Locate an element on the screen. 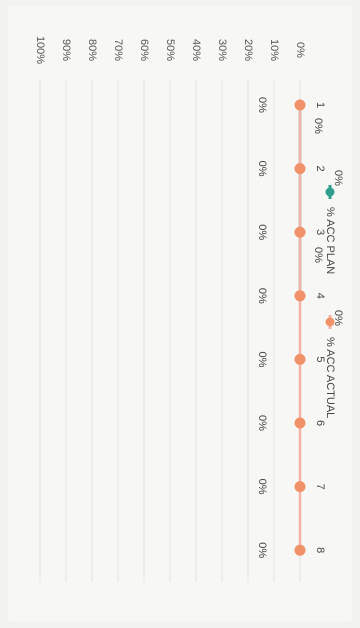 This screenshot has width=360, height=628. series is located at coordinates (300, 327).